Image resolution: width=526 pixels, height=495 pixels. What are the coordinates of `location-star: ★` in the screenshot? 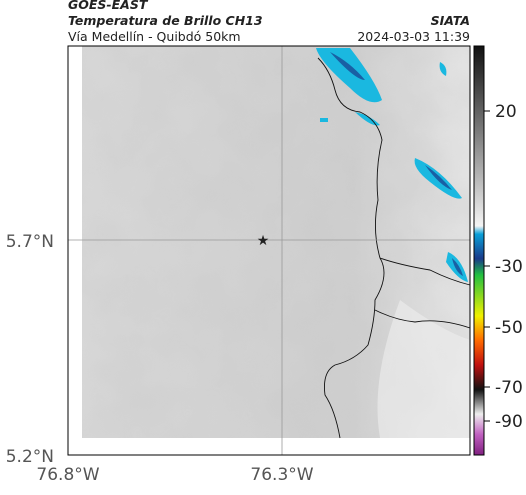 It's located at (263, 241).